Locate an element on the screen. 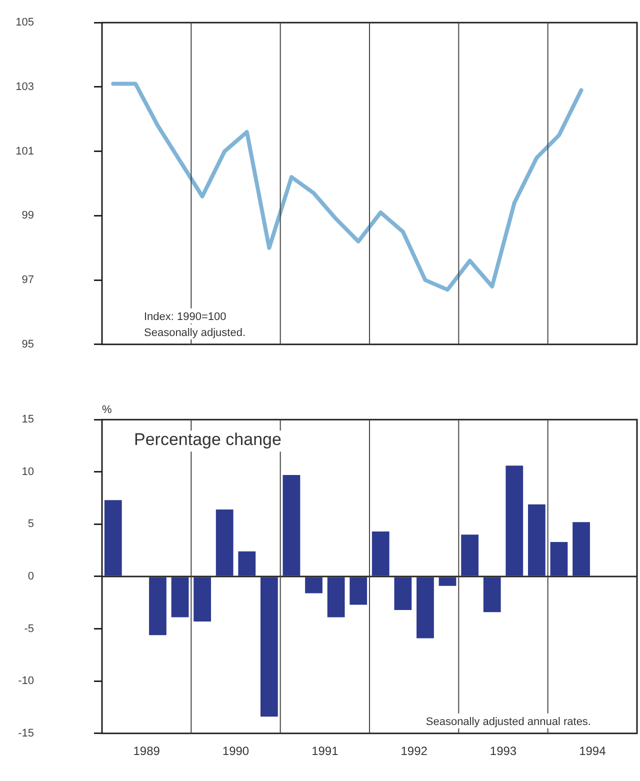 The image size is (640, 781). y-tick-label: 95 is located at coordinates (28, 344).